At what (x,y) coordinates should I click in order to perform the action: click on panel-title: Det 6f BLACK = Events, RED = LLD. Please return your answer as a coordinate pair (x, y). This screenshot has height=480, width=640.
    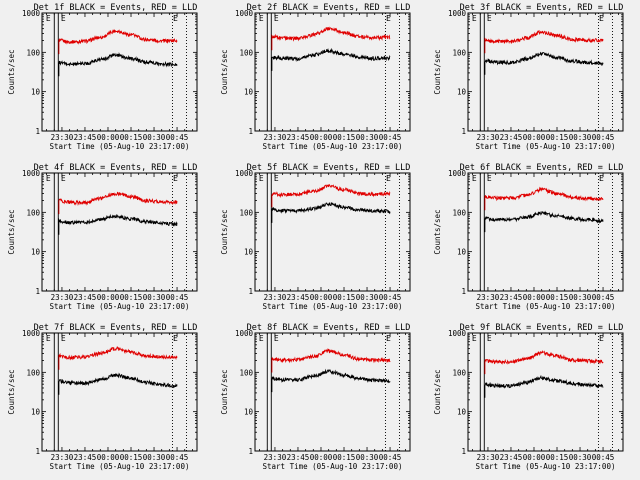
    Looking at the image, I should click on (542, 168).